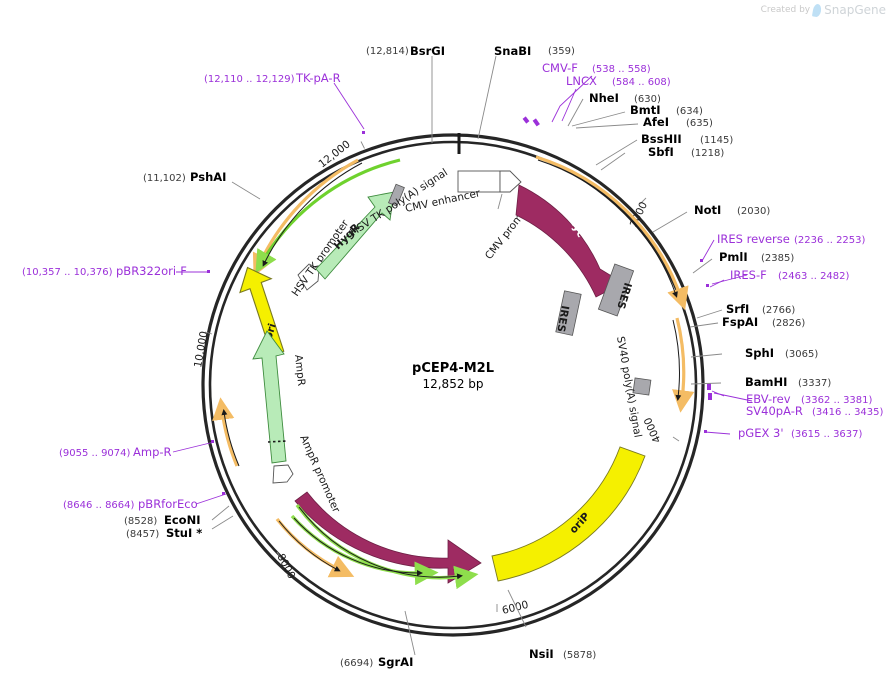 The image size is (894, 679). I want to click on orf-arrow-orange-right, so click(683, 365).